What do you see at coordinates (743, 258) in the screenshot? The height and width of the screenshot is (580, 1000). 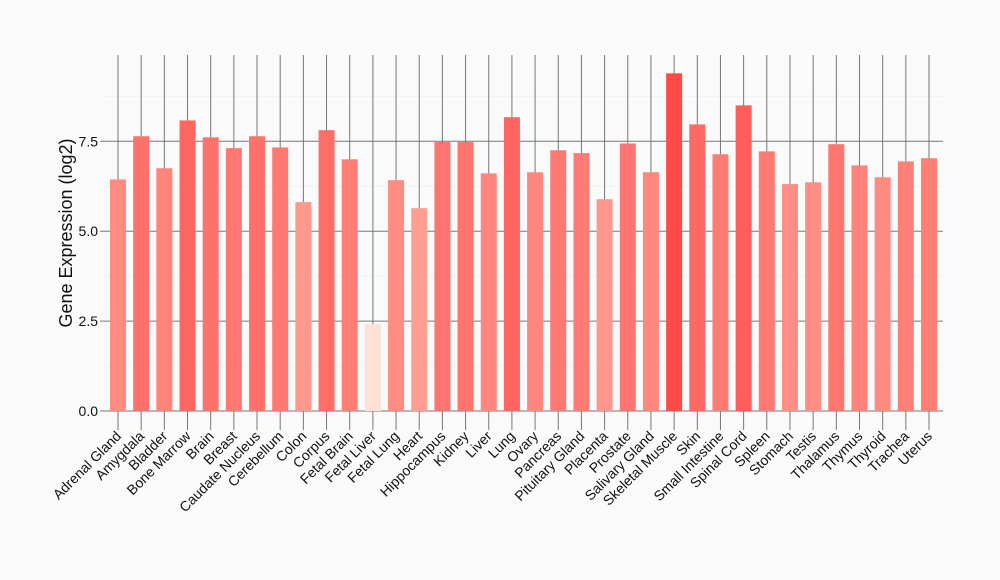 I see `bar-spinal-cord` at bounding box center [743, 258].